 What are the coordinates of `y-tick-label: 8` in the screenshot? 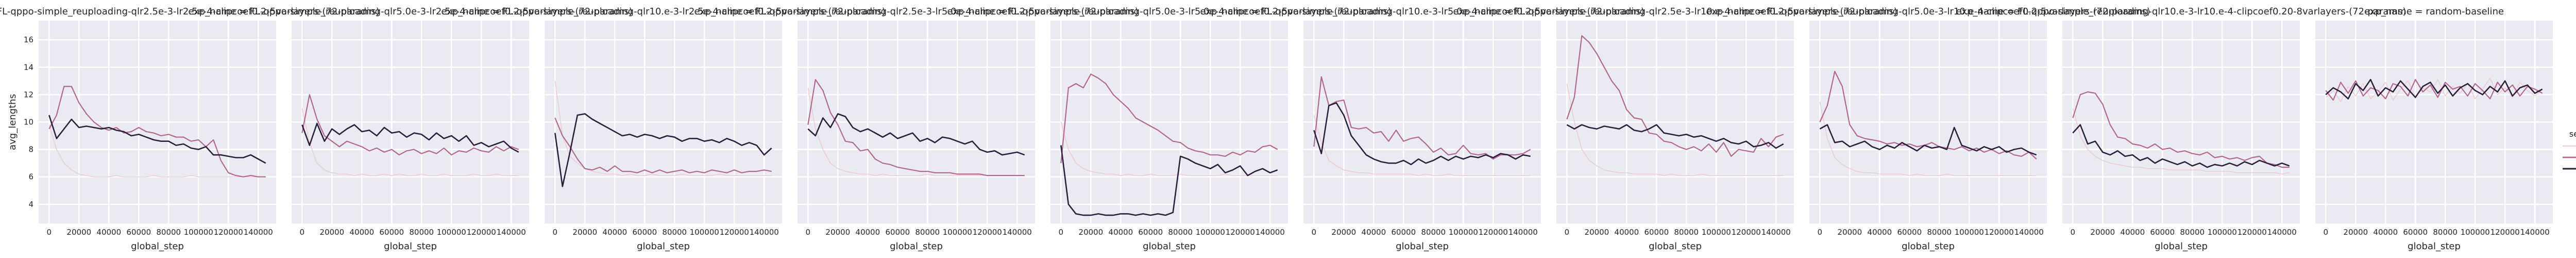 It's located at (30, 149).